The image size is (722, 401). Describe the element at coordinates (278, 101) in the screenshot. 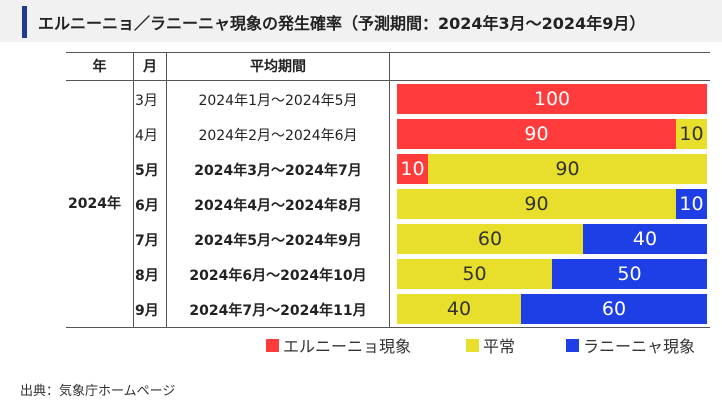

I see `period-label: 2024年1月〜2024年5月` at that location.